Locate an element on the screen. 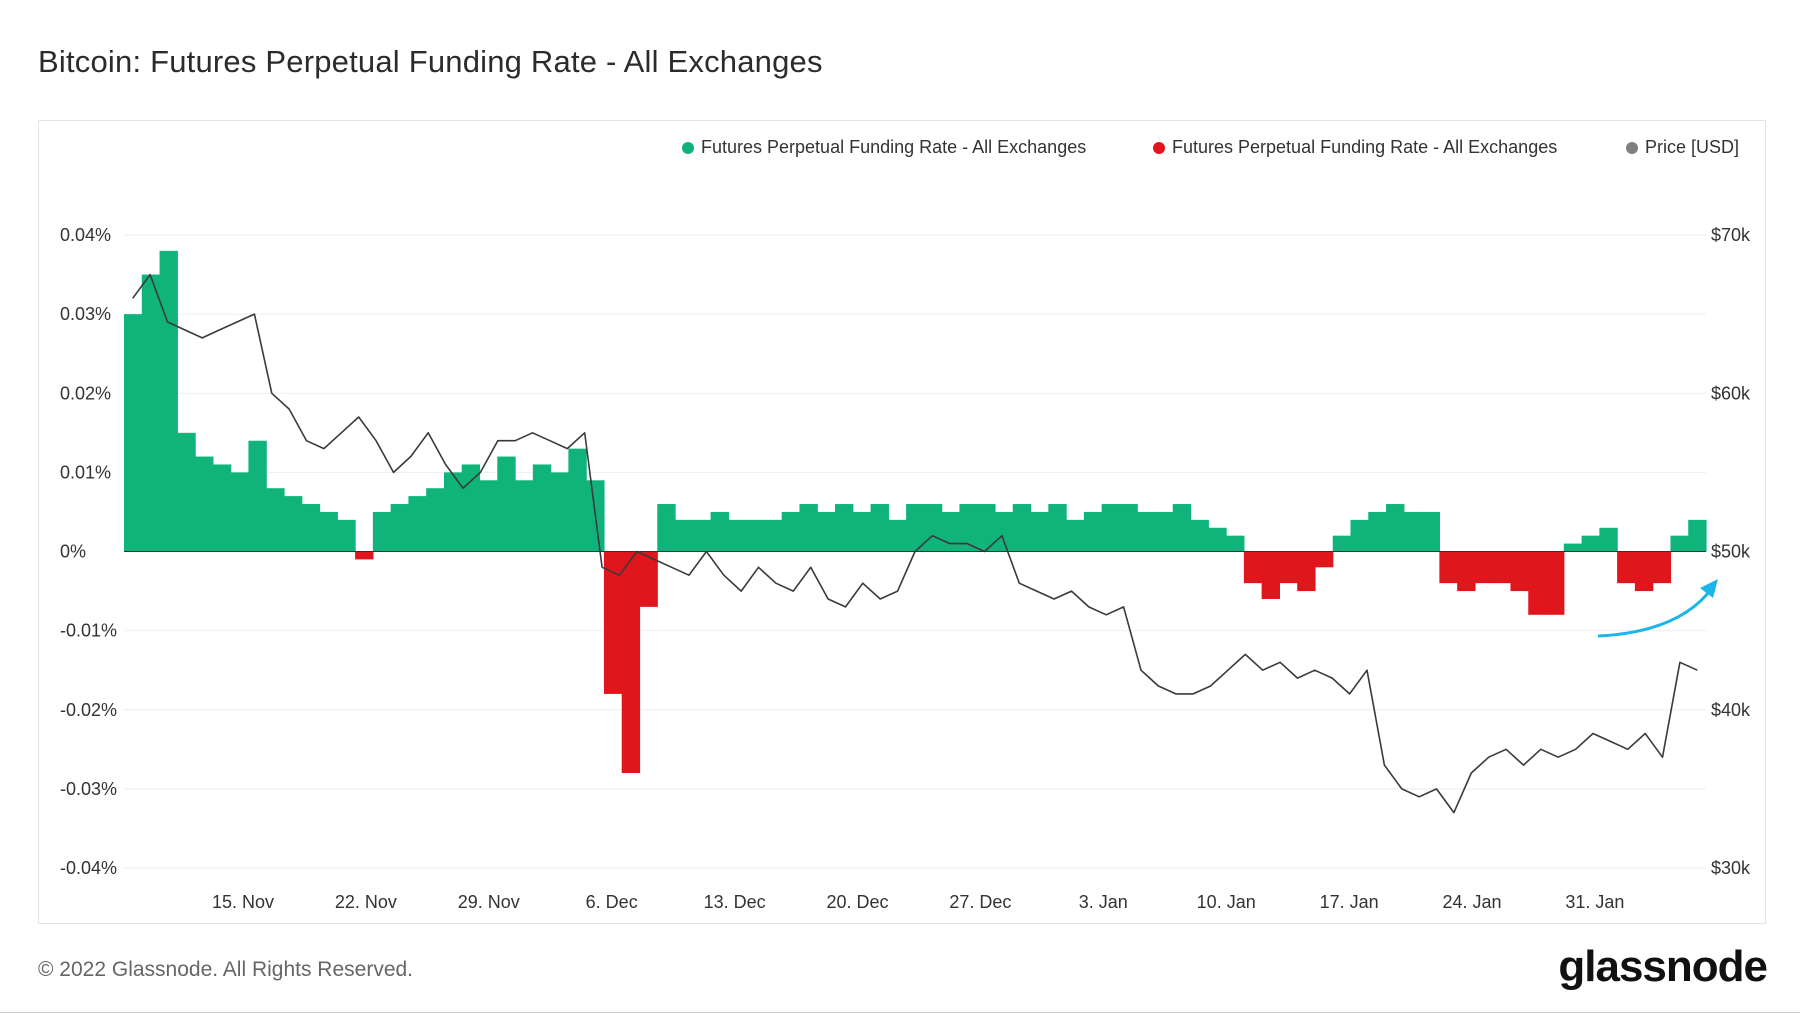 This screenshot has width=1800, height=1013. y-left-tick-label: -0.03% is located at coordinates (88, 789).